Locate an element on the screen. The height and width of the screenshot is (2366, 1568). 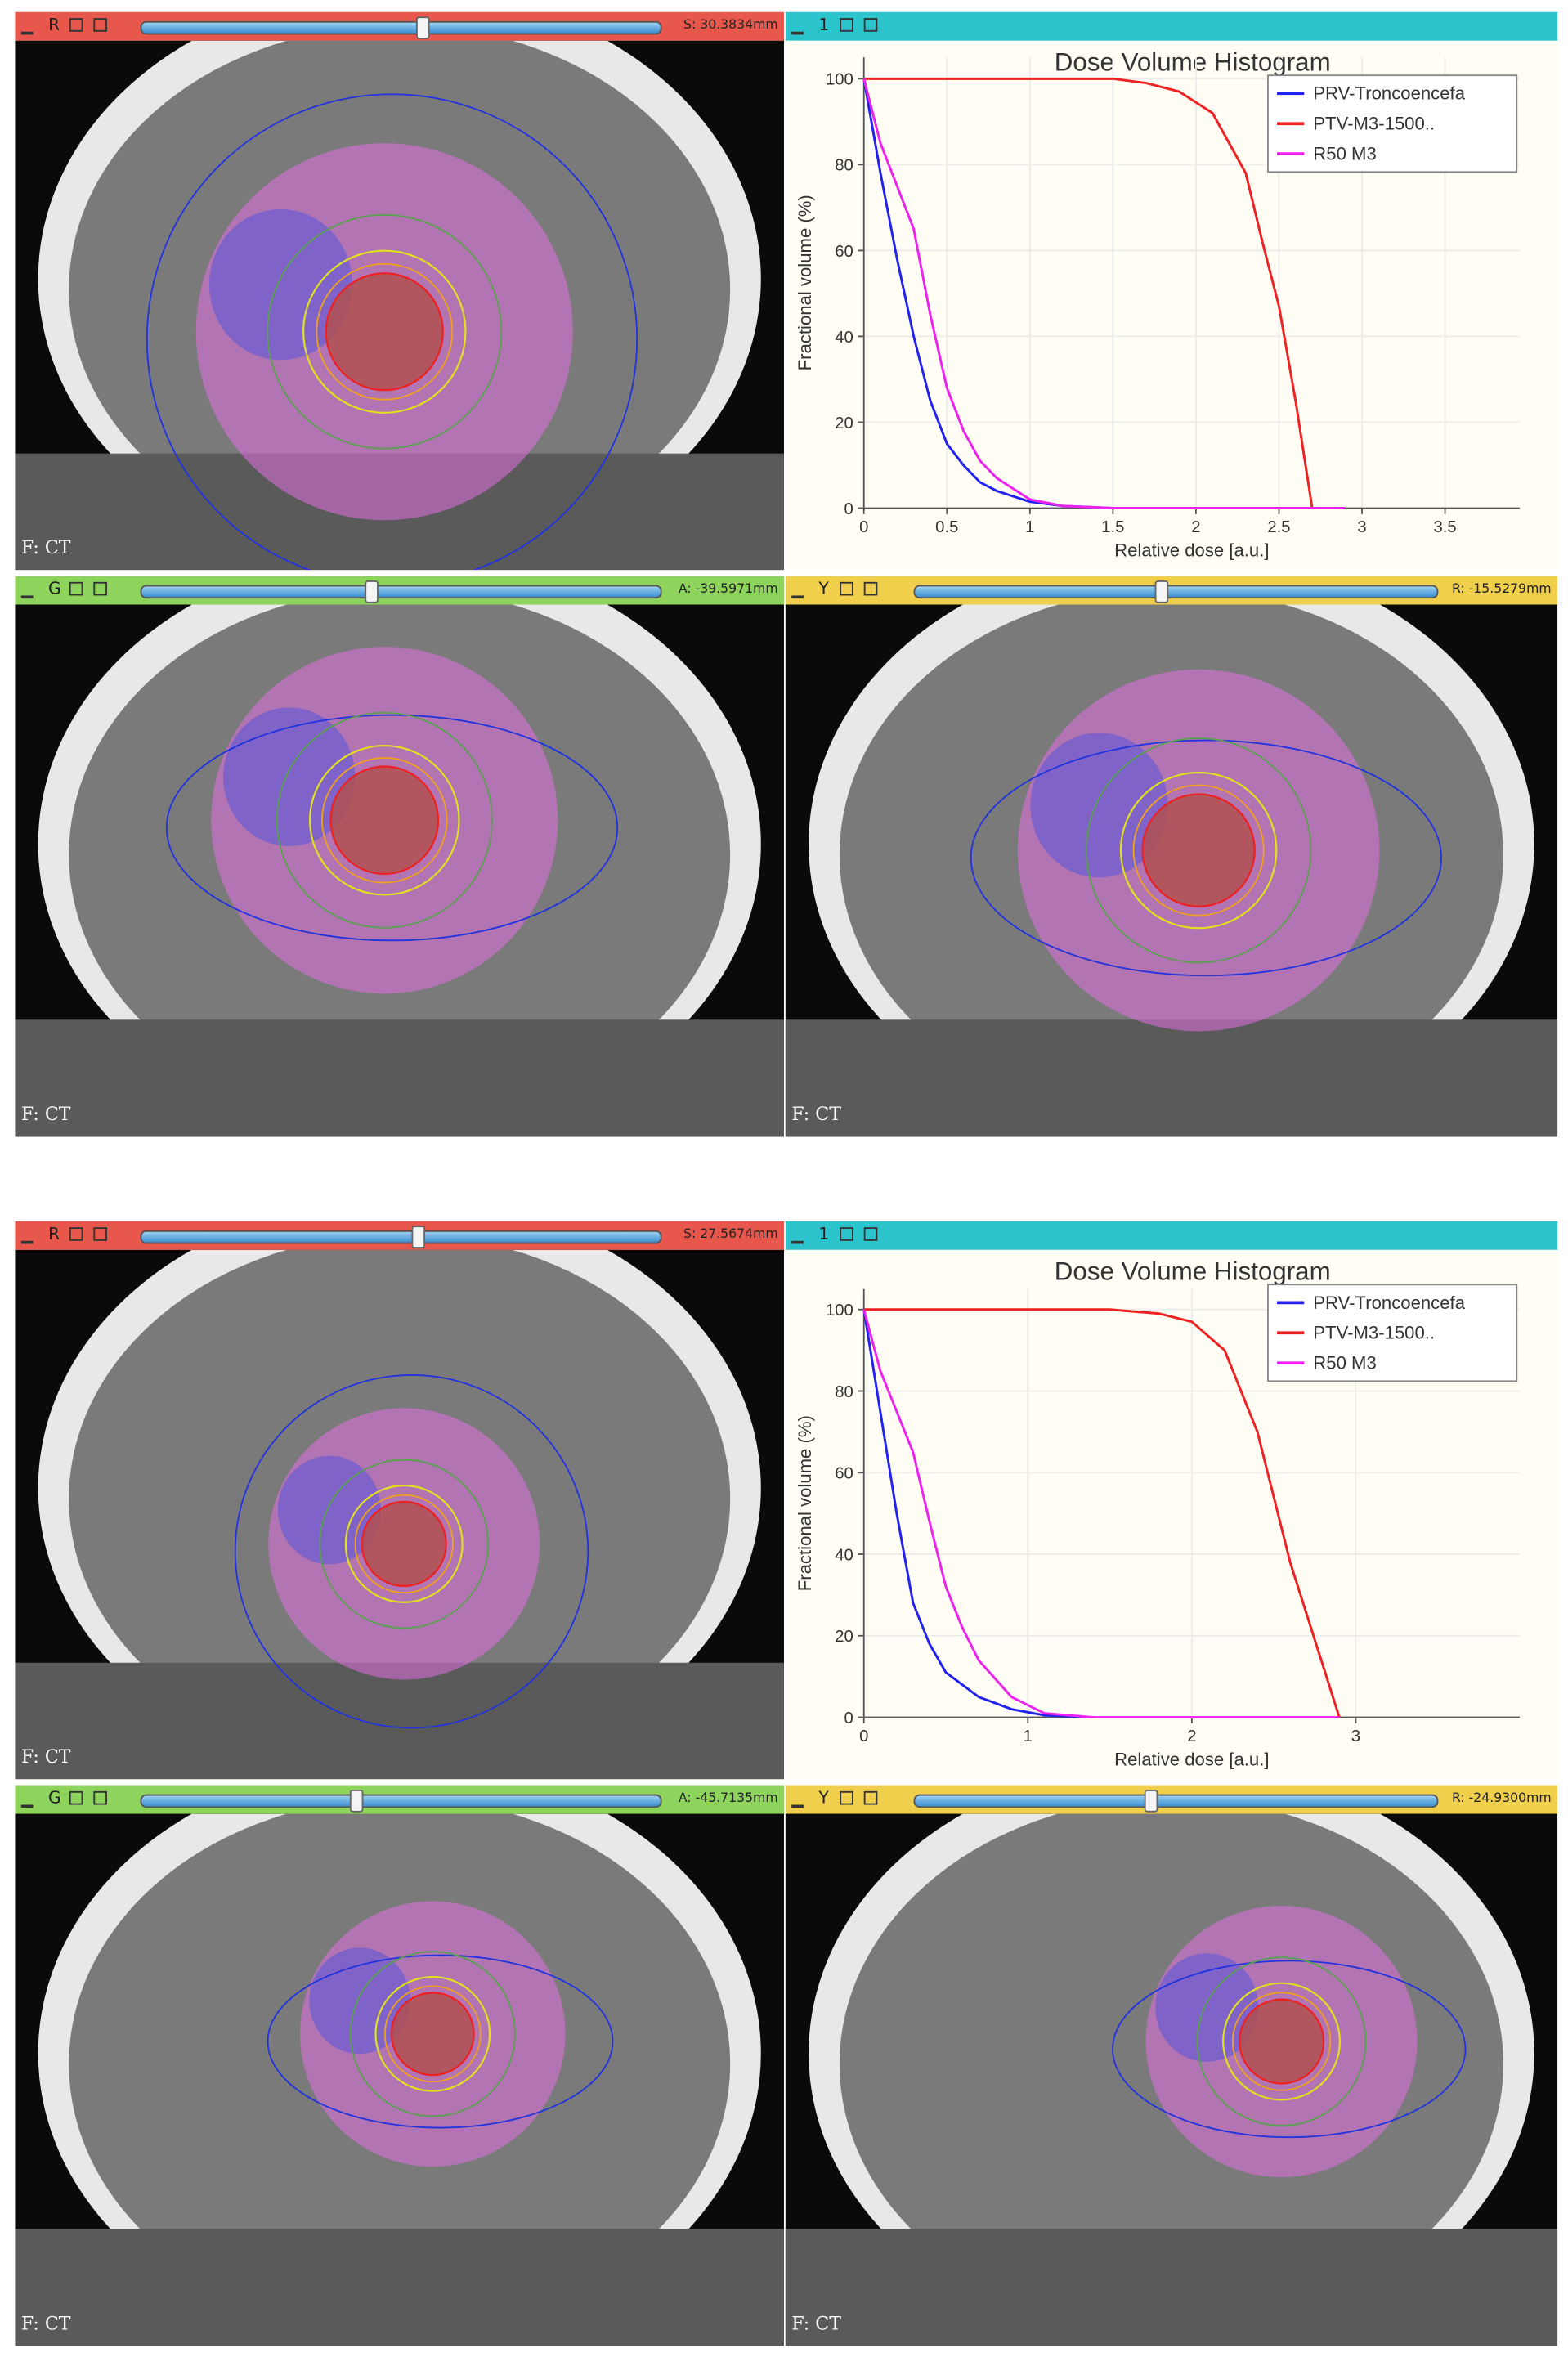
view-panel: G A: -39.5971mm F: CT is located at coordinates (399, 856).